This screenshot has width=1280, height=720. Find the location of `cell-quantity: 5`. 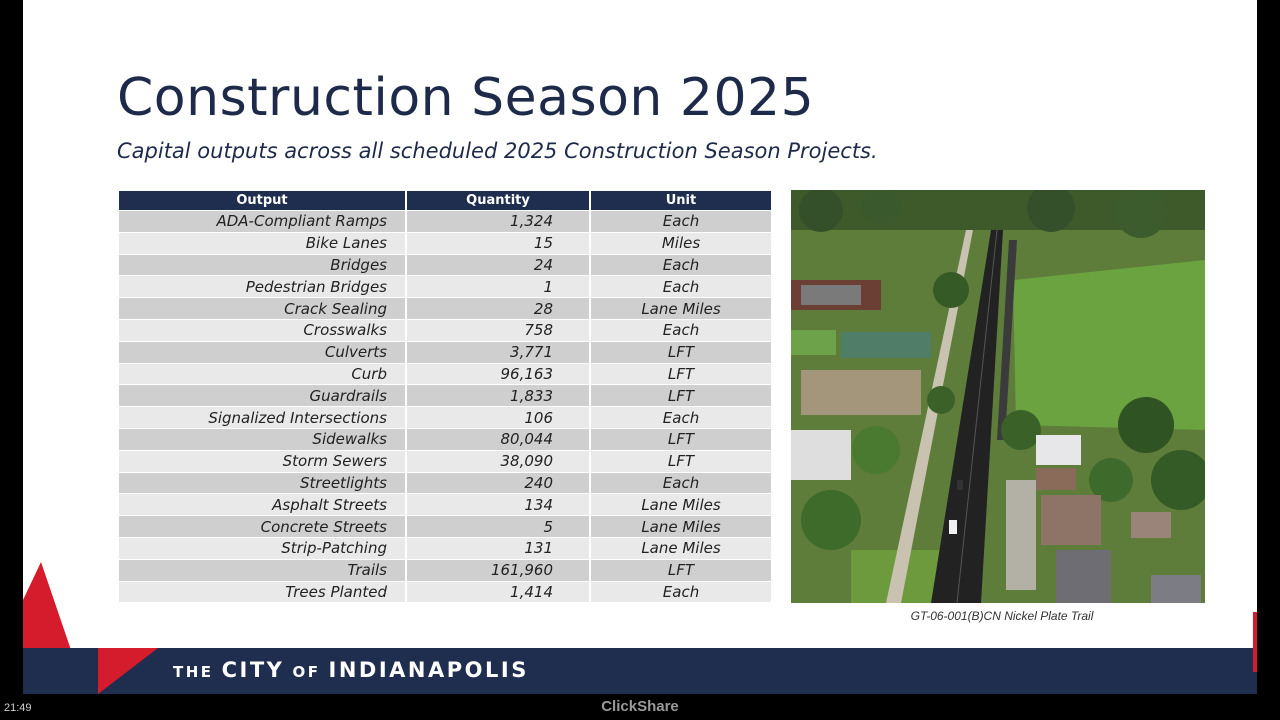

cell-quantity: 5 is located at coordinates (498, 526).